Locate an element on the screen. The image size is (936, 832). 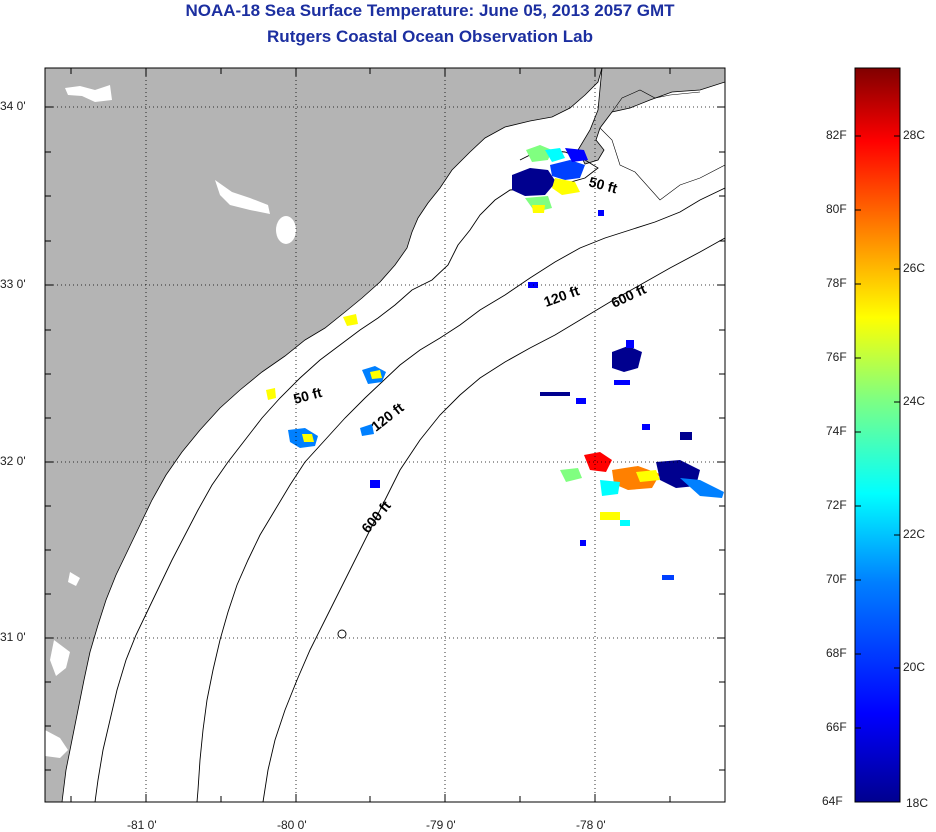
colorbar-label-f: 76F is located at coordinates (836, 357).